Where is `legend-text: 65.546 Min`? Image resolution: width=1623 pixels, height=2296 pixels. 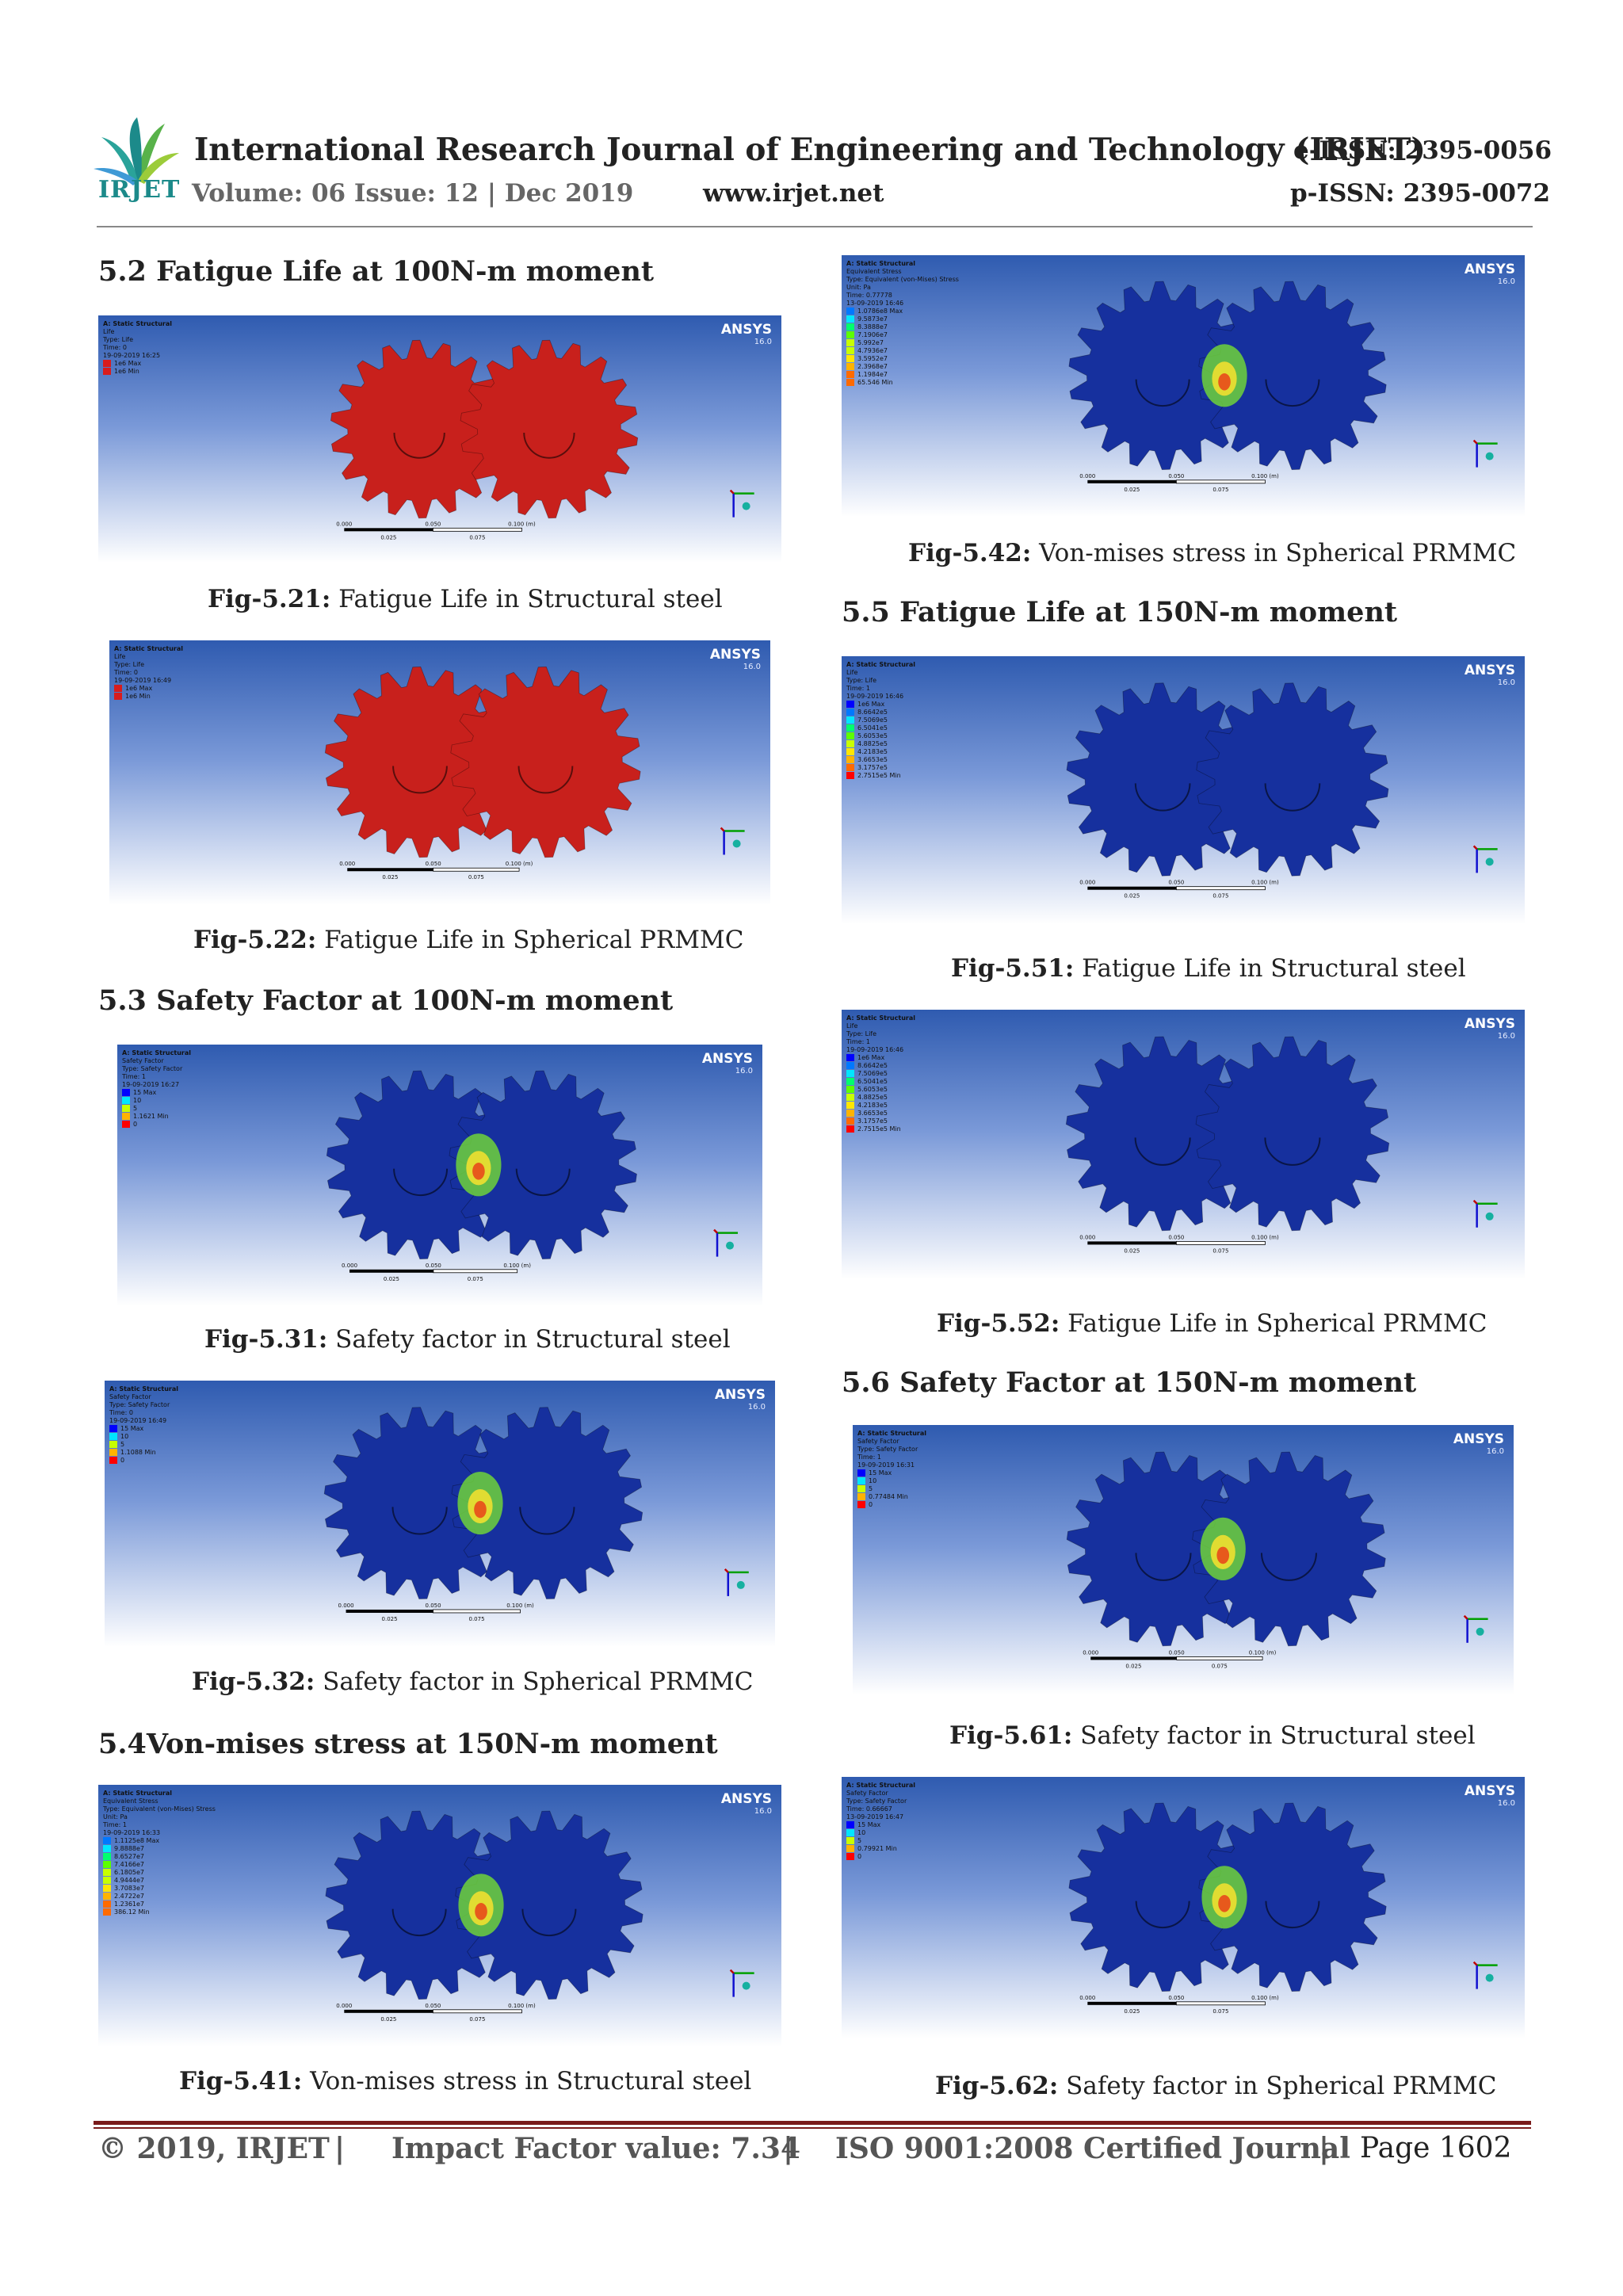 legend-text: 65.546 Min is located at coordinates (875, 382).